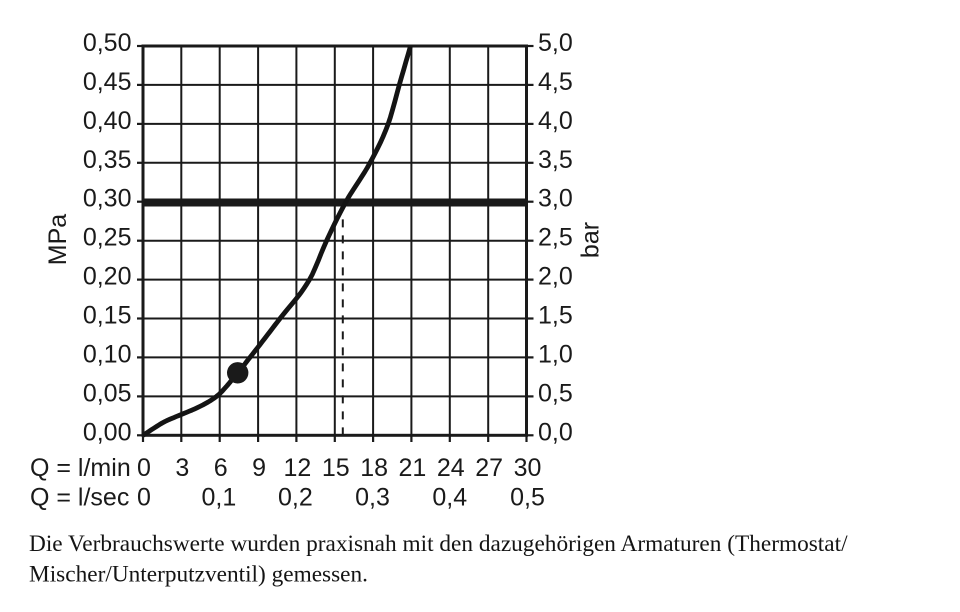  I want to click on svg-text: 0,05, so click(107, 393).